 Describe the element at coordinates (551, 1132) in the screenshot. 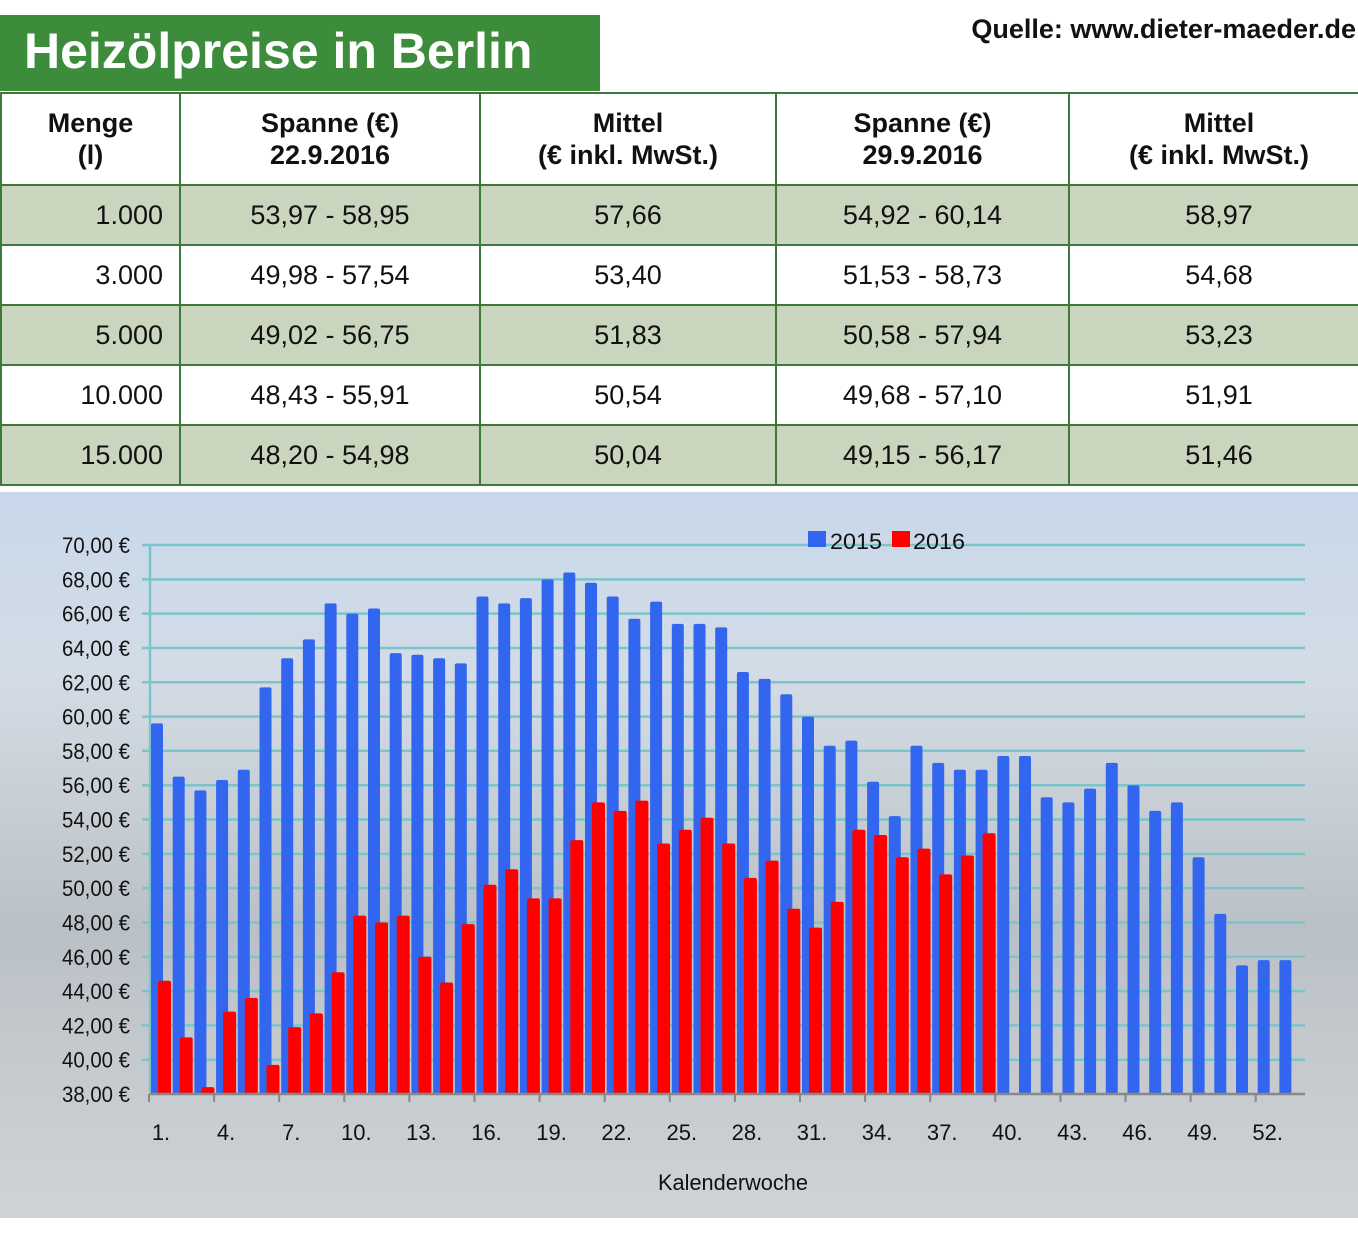

I see `x-tick-label: 19.` at that location.